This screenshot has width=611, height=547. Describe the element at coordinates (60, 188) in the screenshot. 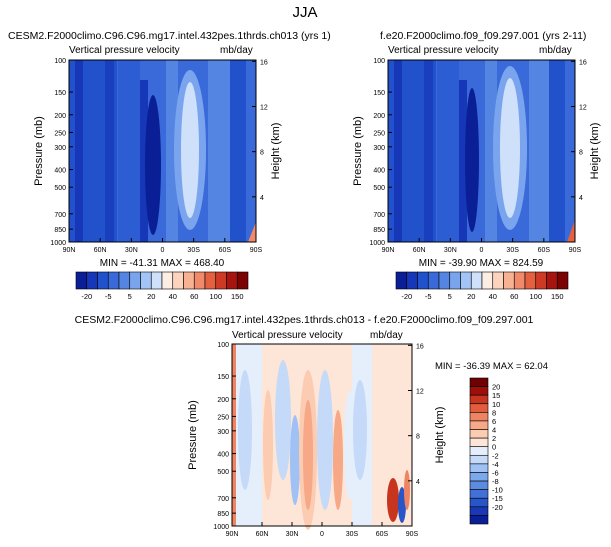

I see `panel-a-ytick-label: 500` at that location.